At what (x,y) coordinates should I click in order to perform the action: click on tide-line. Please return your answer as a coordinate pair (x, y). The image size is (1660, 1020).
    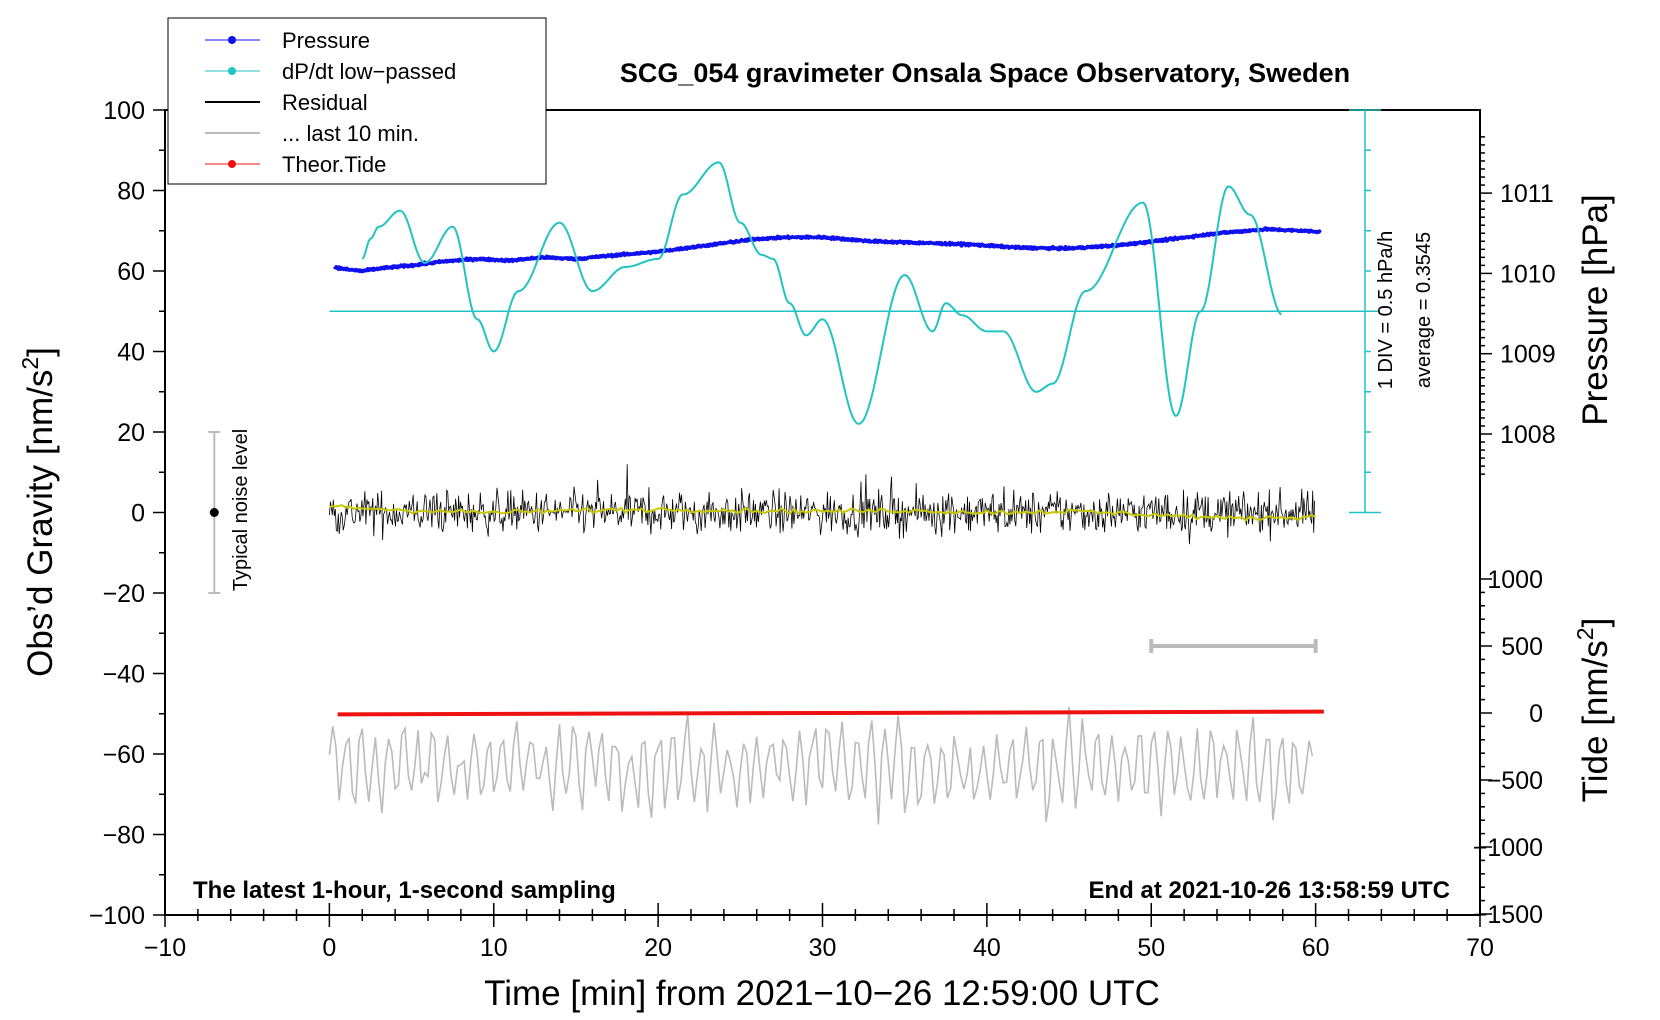
    Looking at the image, I should click on (830, 713).